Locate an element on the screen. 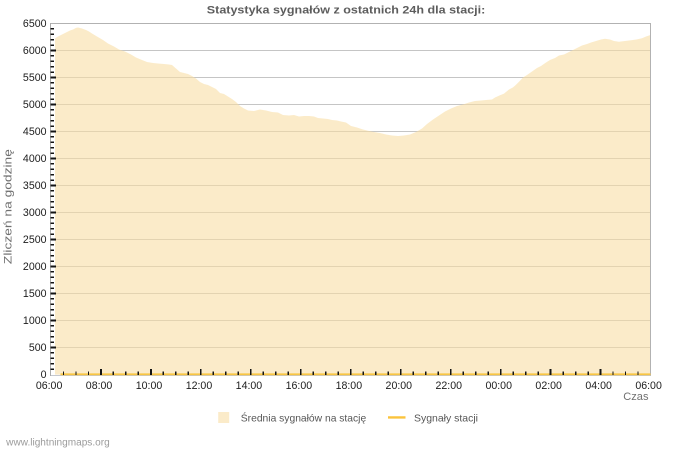 This screenshot has height=450, width=700. svg-text: 6000 is located at coordinates (35, 51).